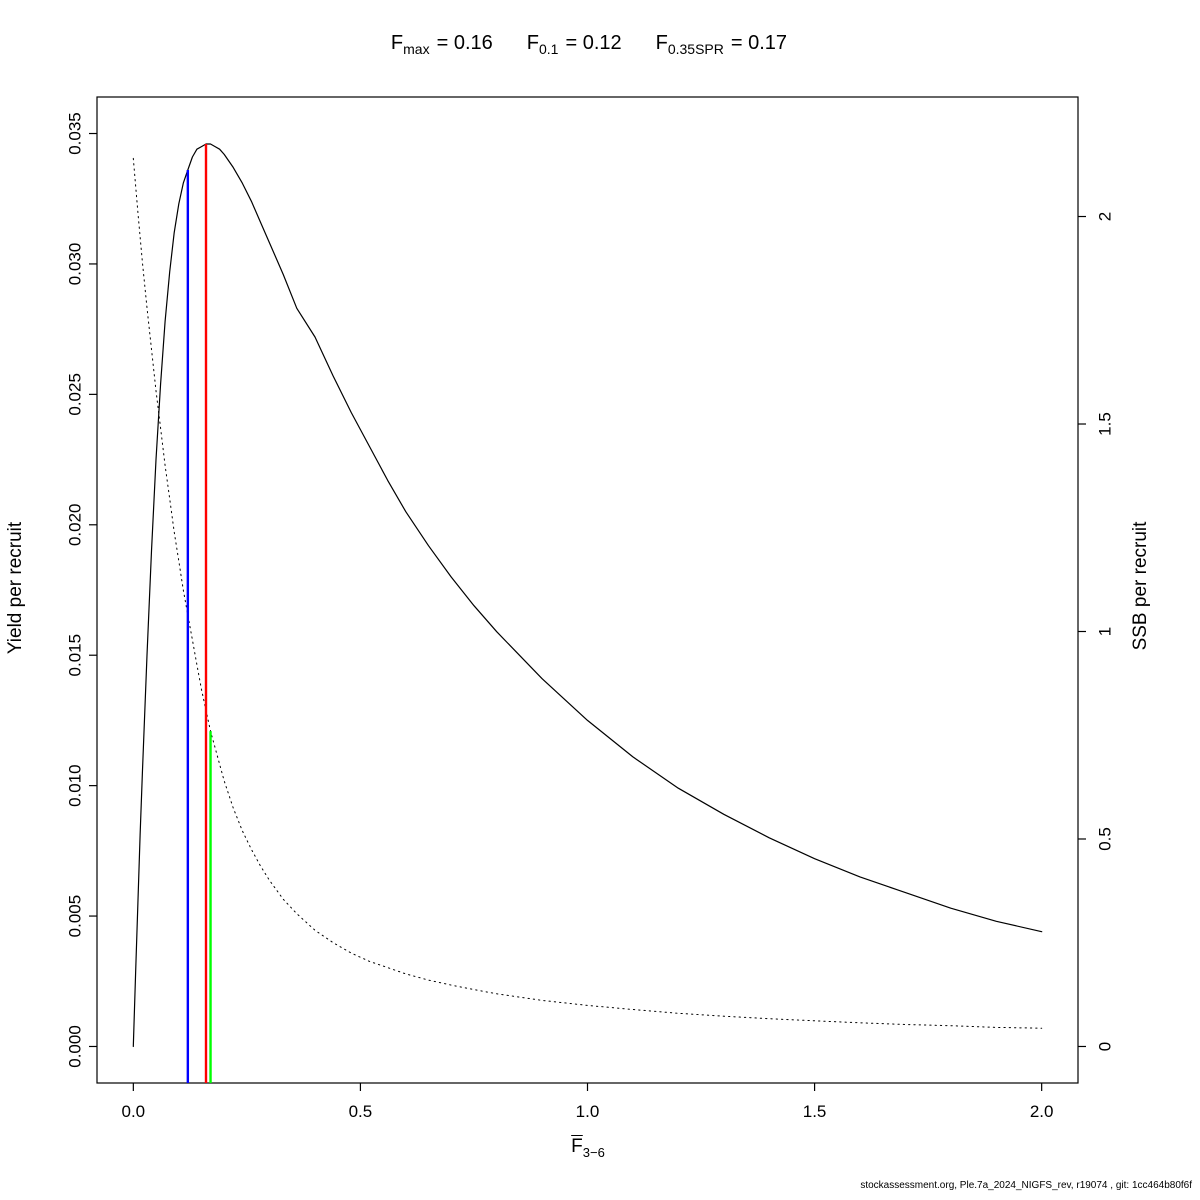  Describe the element at coordinates (75, 916) in the screenshot. I see `y-left-tick-label: 0.005` at that location.